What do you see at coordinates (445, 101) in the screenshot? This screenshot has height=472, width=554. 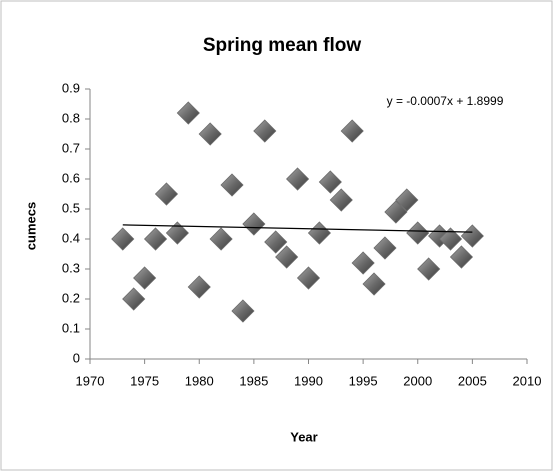 I see `trend-equation: y = -0.0007x + 1.8999` at bounding box center [445, 101].